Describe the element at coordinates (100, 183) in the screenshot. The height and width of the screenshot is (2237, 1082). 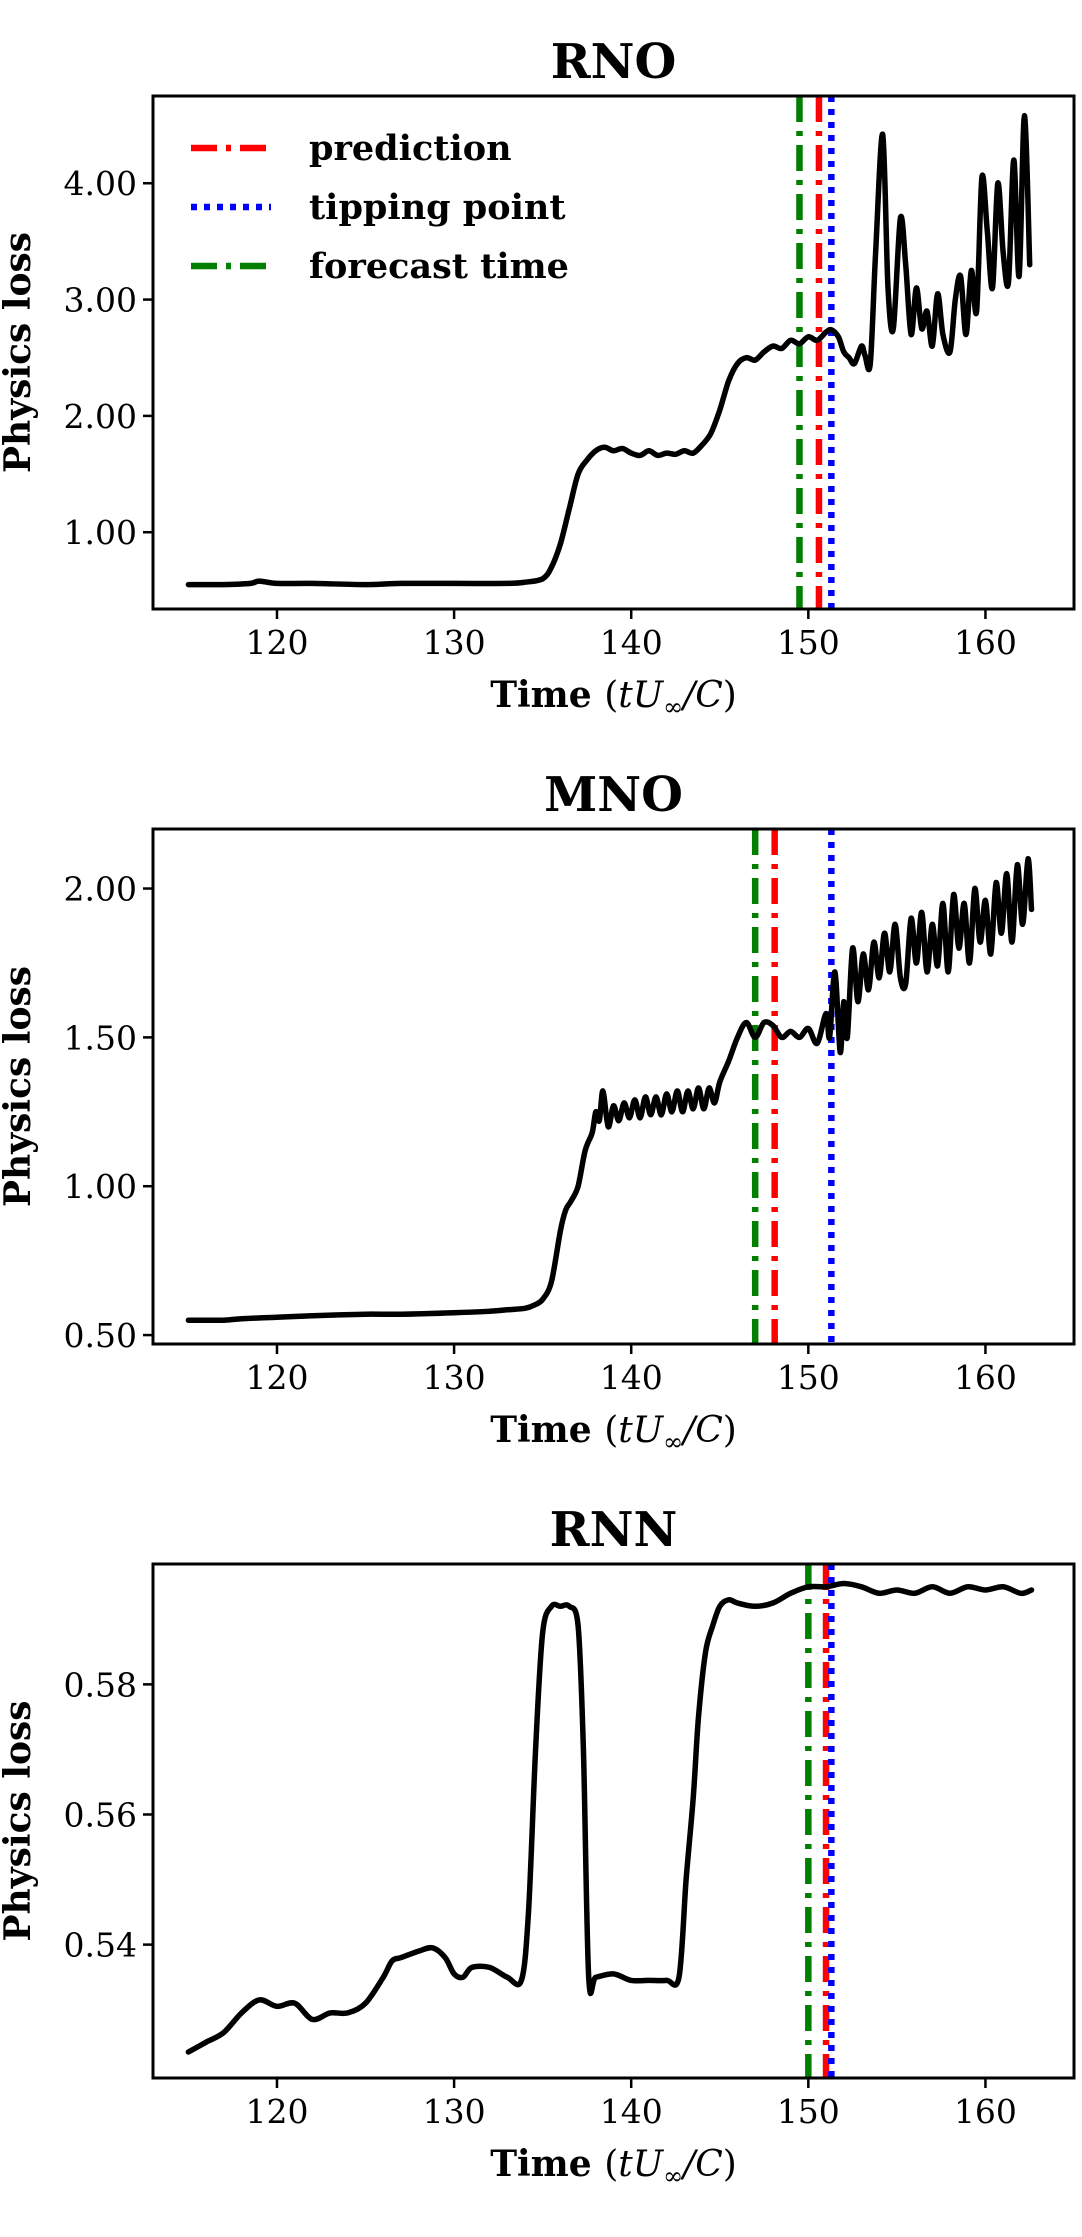
I see `y-tick-label: 4.00` at that location.